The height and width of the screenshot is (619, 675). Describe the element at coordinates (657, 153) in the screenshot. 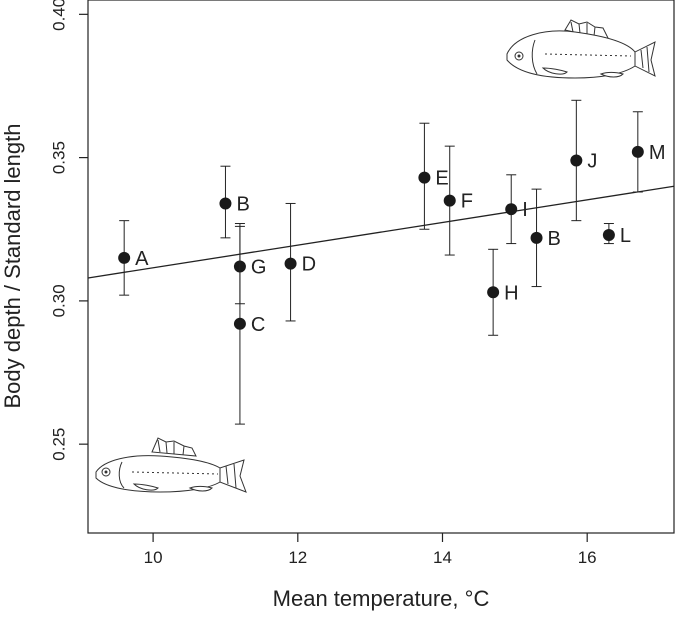

I see `point-label: M` at that location.